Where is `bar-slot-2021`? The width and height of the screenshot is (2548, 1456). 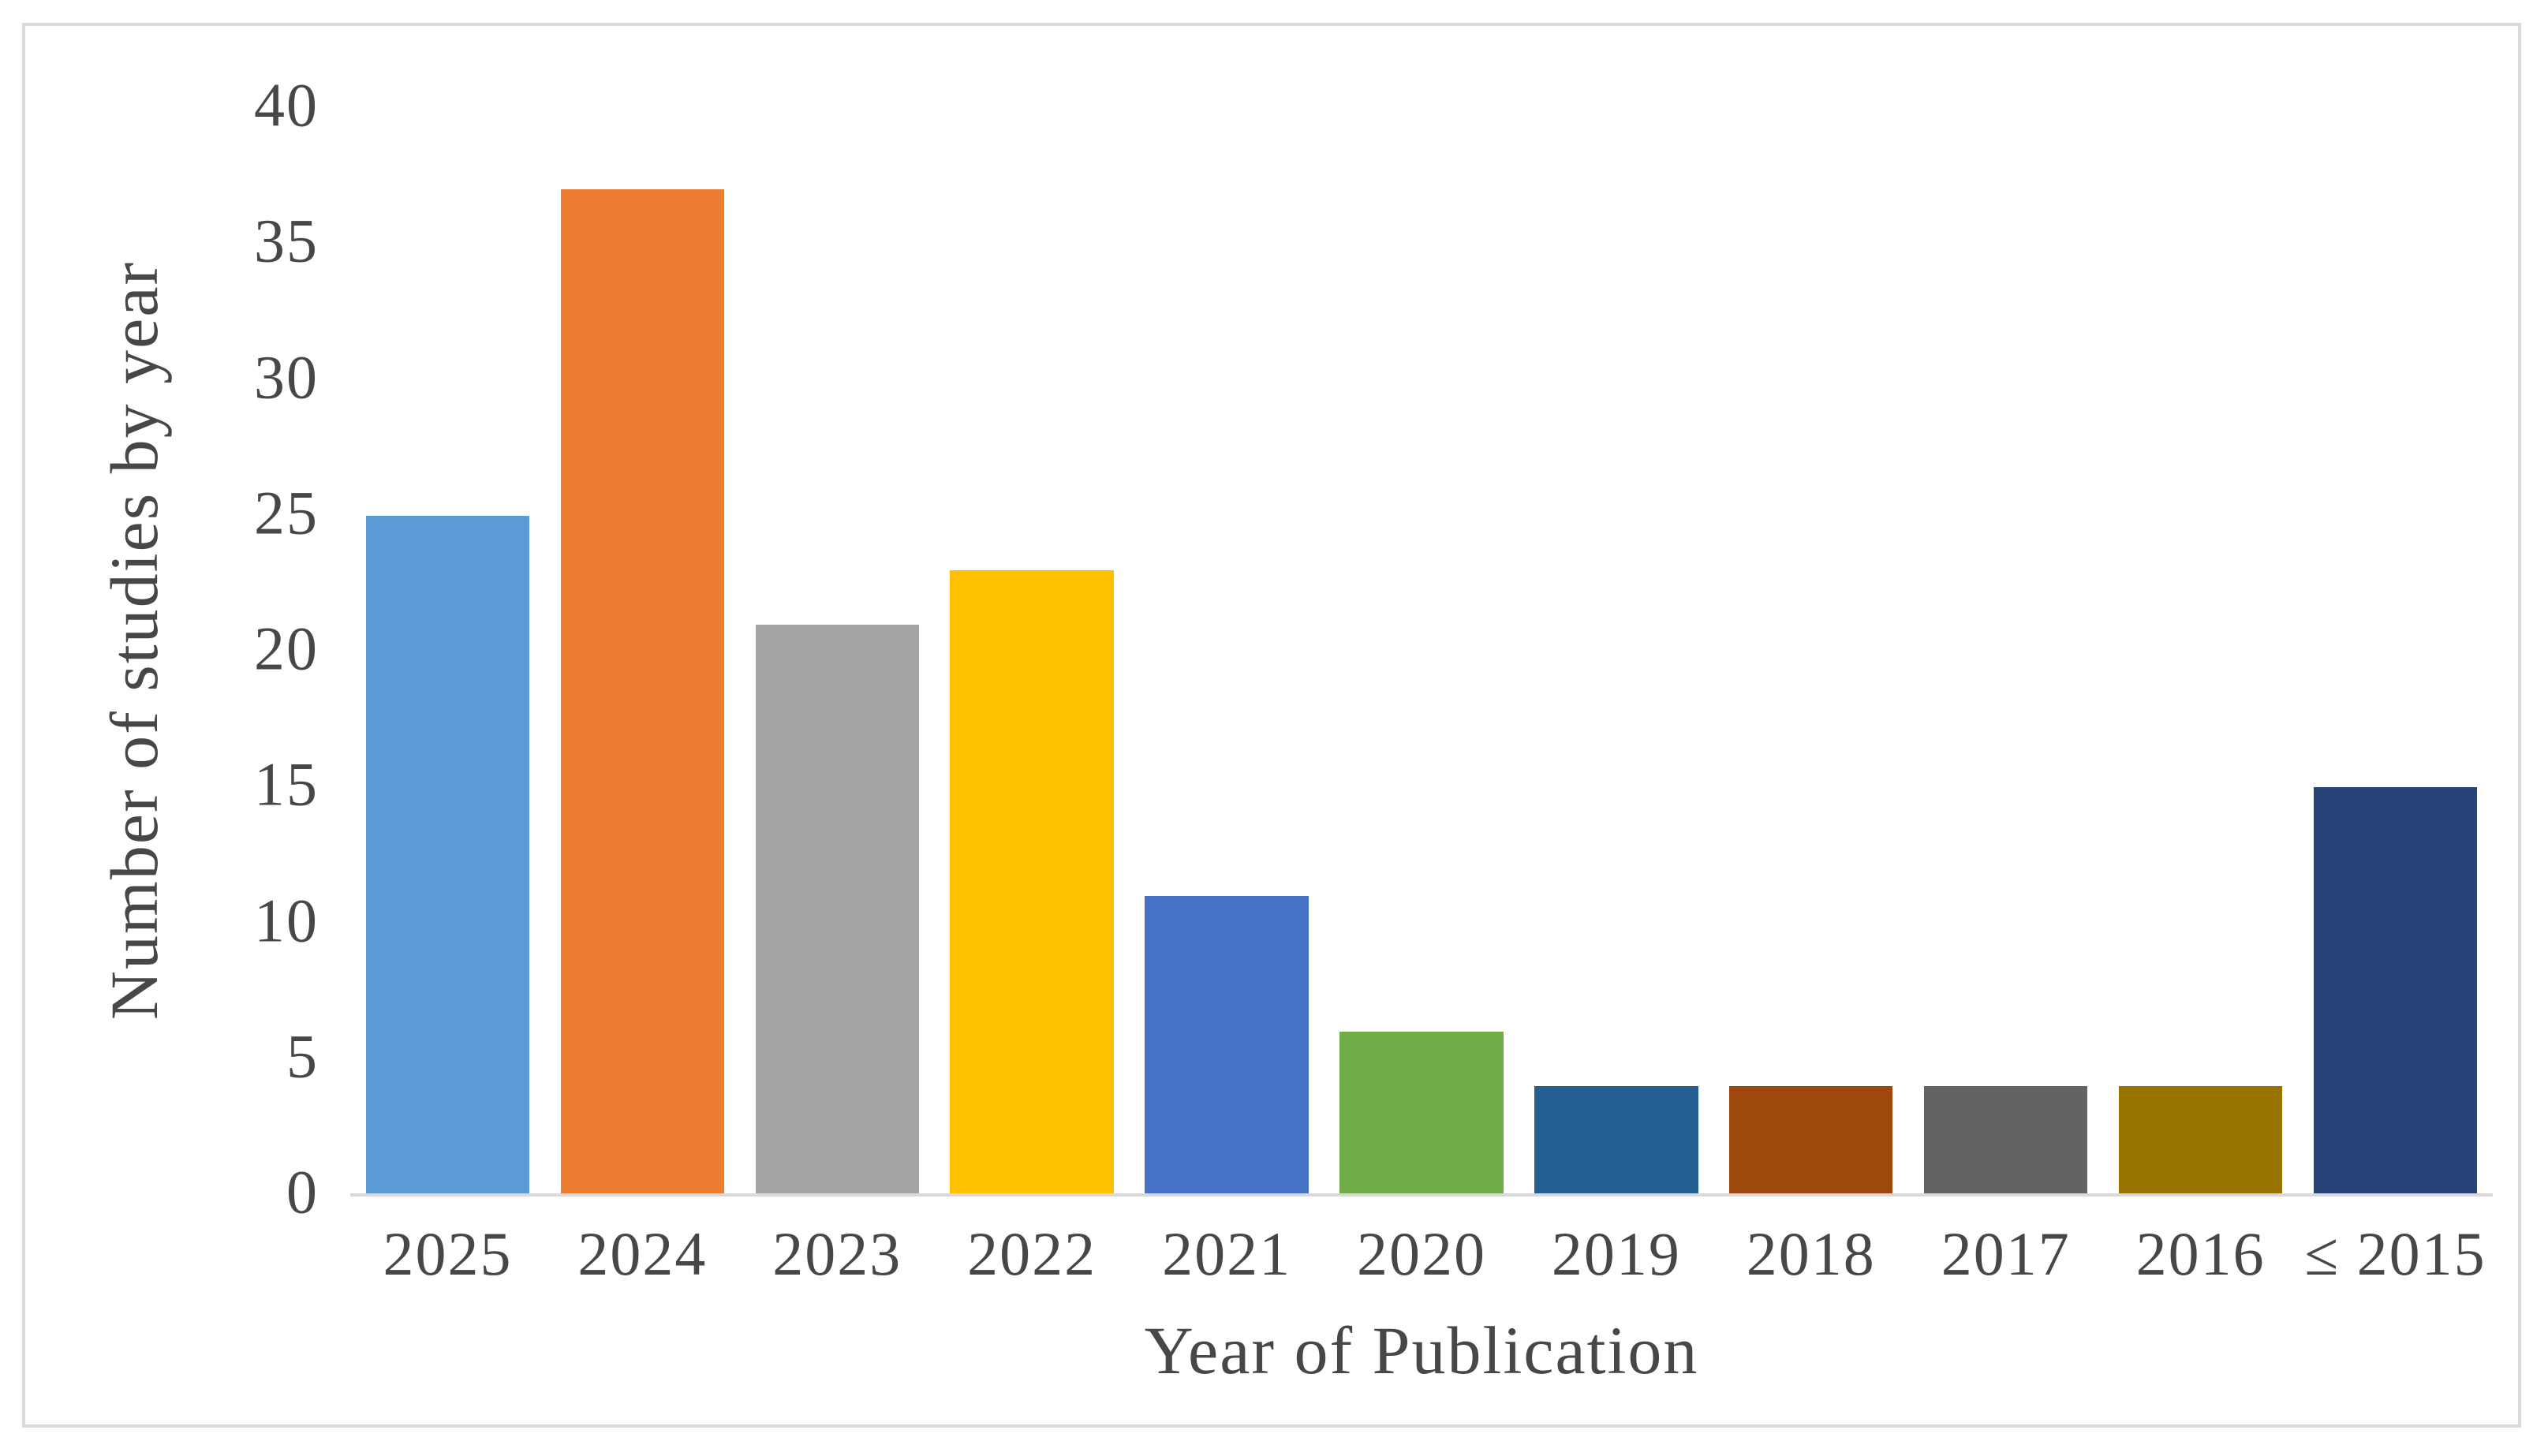
bar-slot-2021 is located at coordinates (1227, 651).